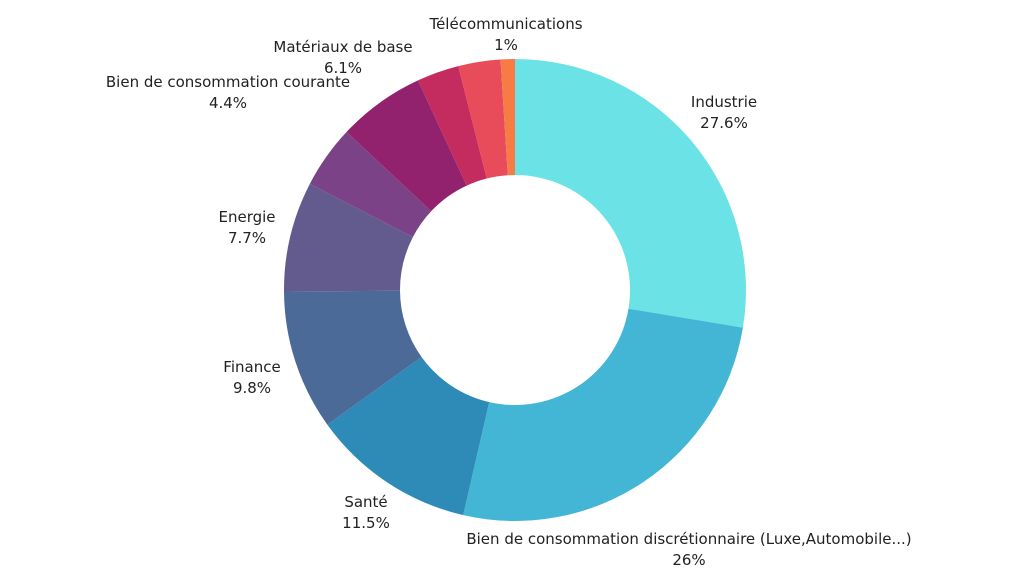 The image size is (1024, 576). What do you see at coordinates (724, 102) in the screenshot?
I see `label-name: Industrie` at bounding box center [724, 102].